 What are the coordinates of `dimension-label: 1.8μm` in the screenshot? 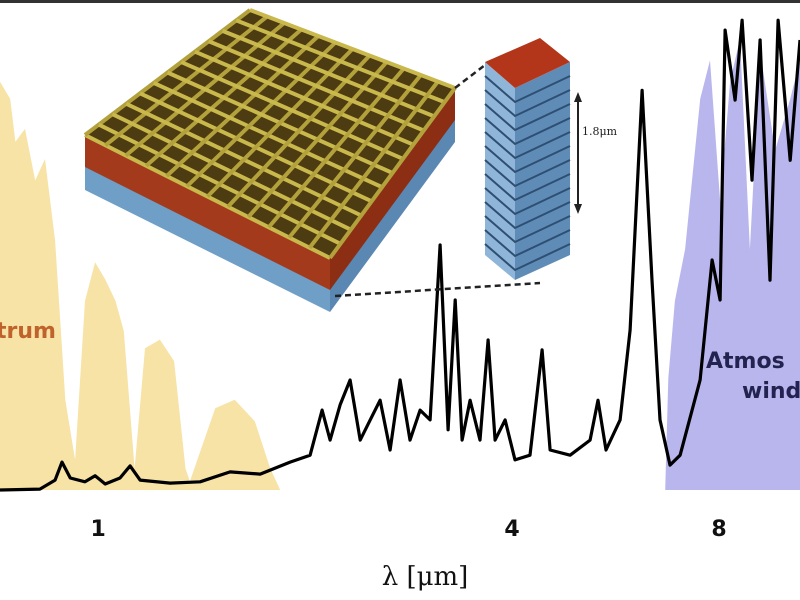 It's located at (600, 131).